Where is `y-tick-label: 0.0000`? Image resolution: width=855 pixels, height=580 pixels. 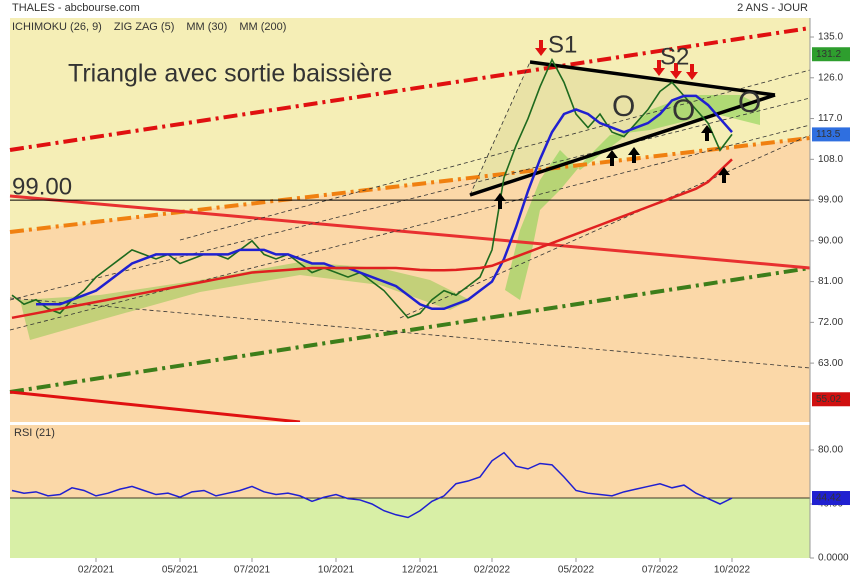 y-tick-label: 0.0000 is located at coordinates (833, 558).